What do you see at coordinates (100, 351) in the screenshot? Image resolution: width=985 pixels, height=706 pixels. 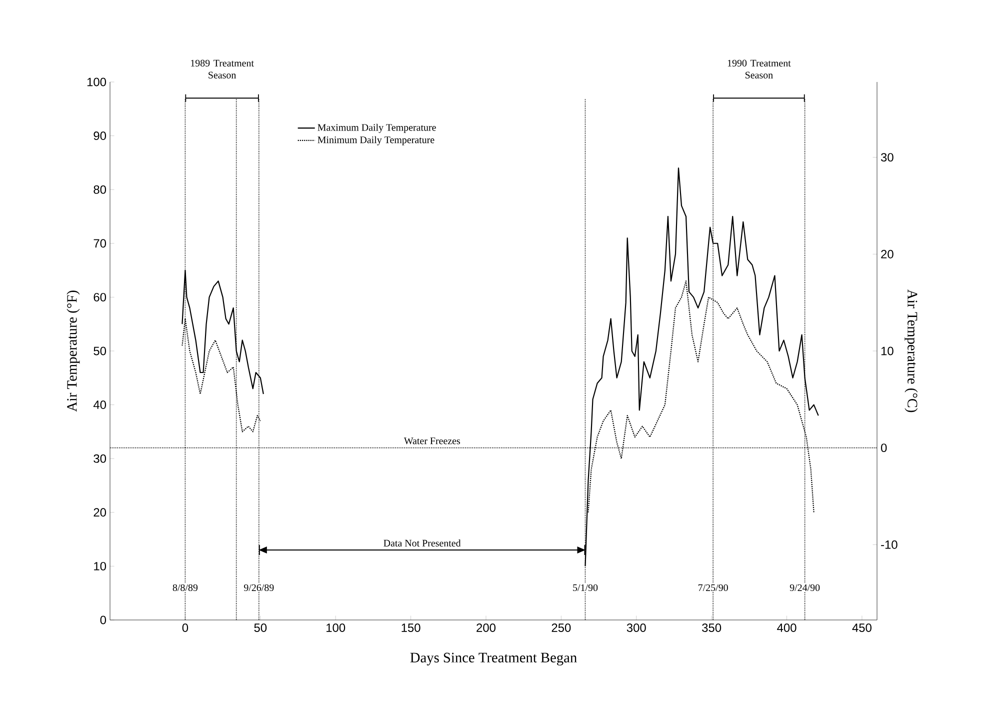 I see `y-tick-label: 50` at bounding box center [100, 351].